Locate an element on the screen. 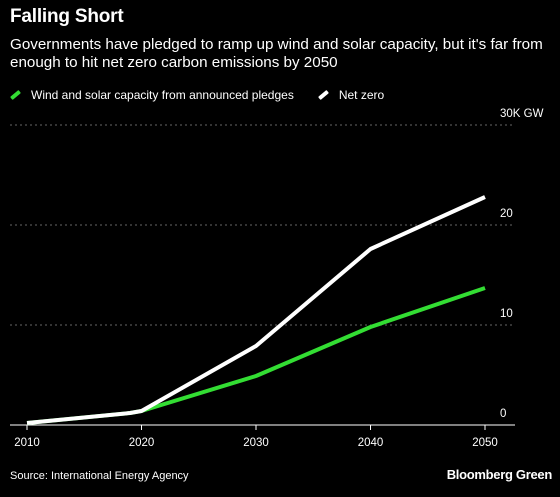 The width and height of the screenshot is (560, 497). y-tick-label: 20 is located at coordinates (506, 214).